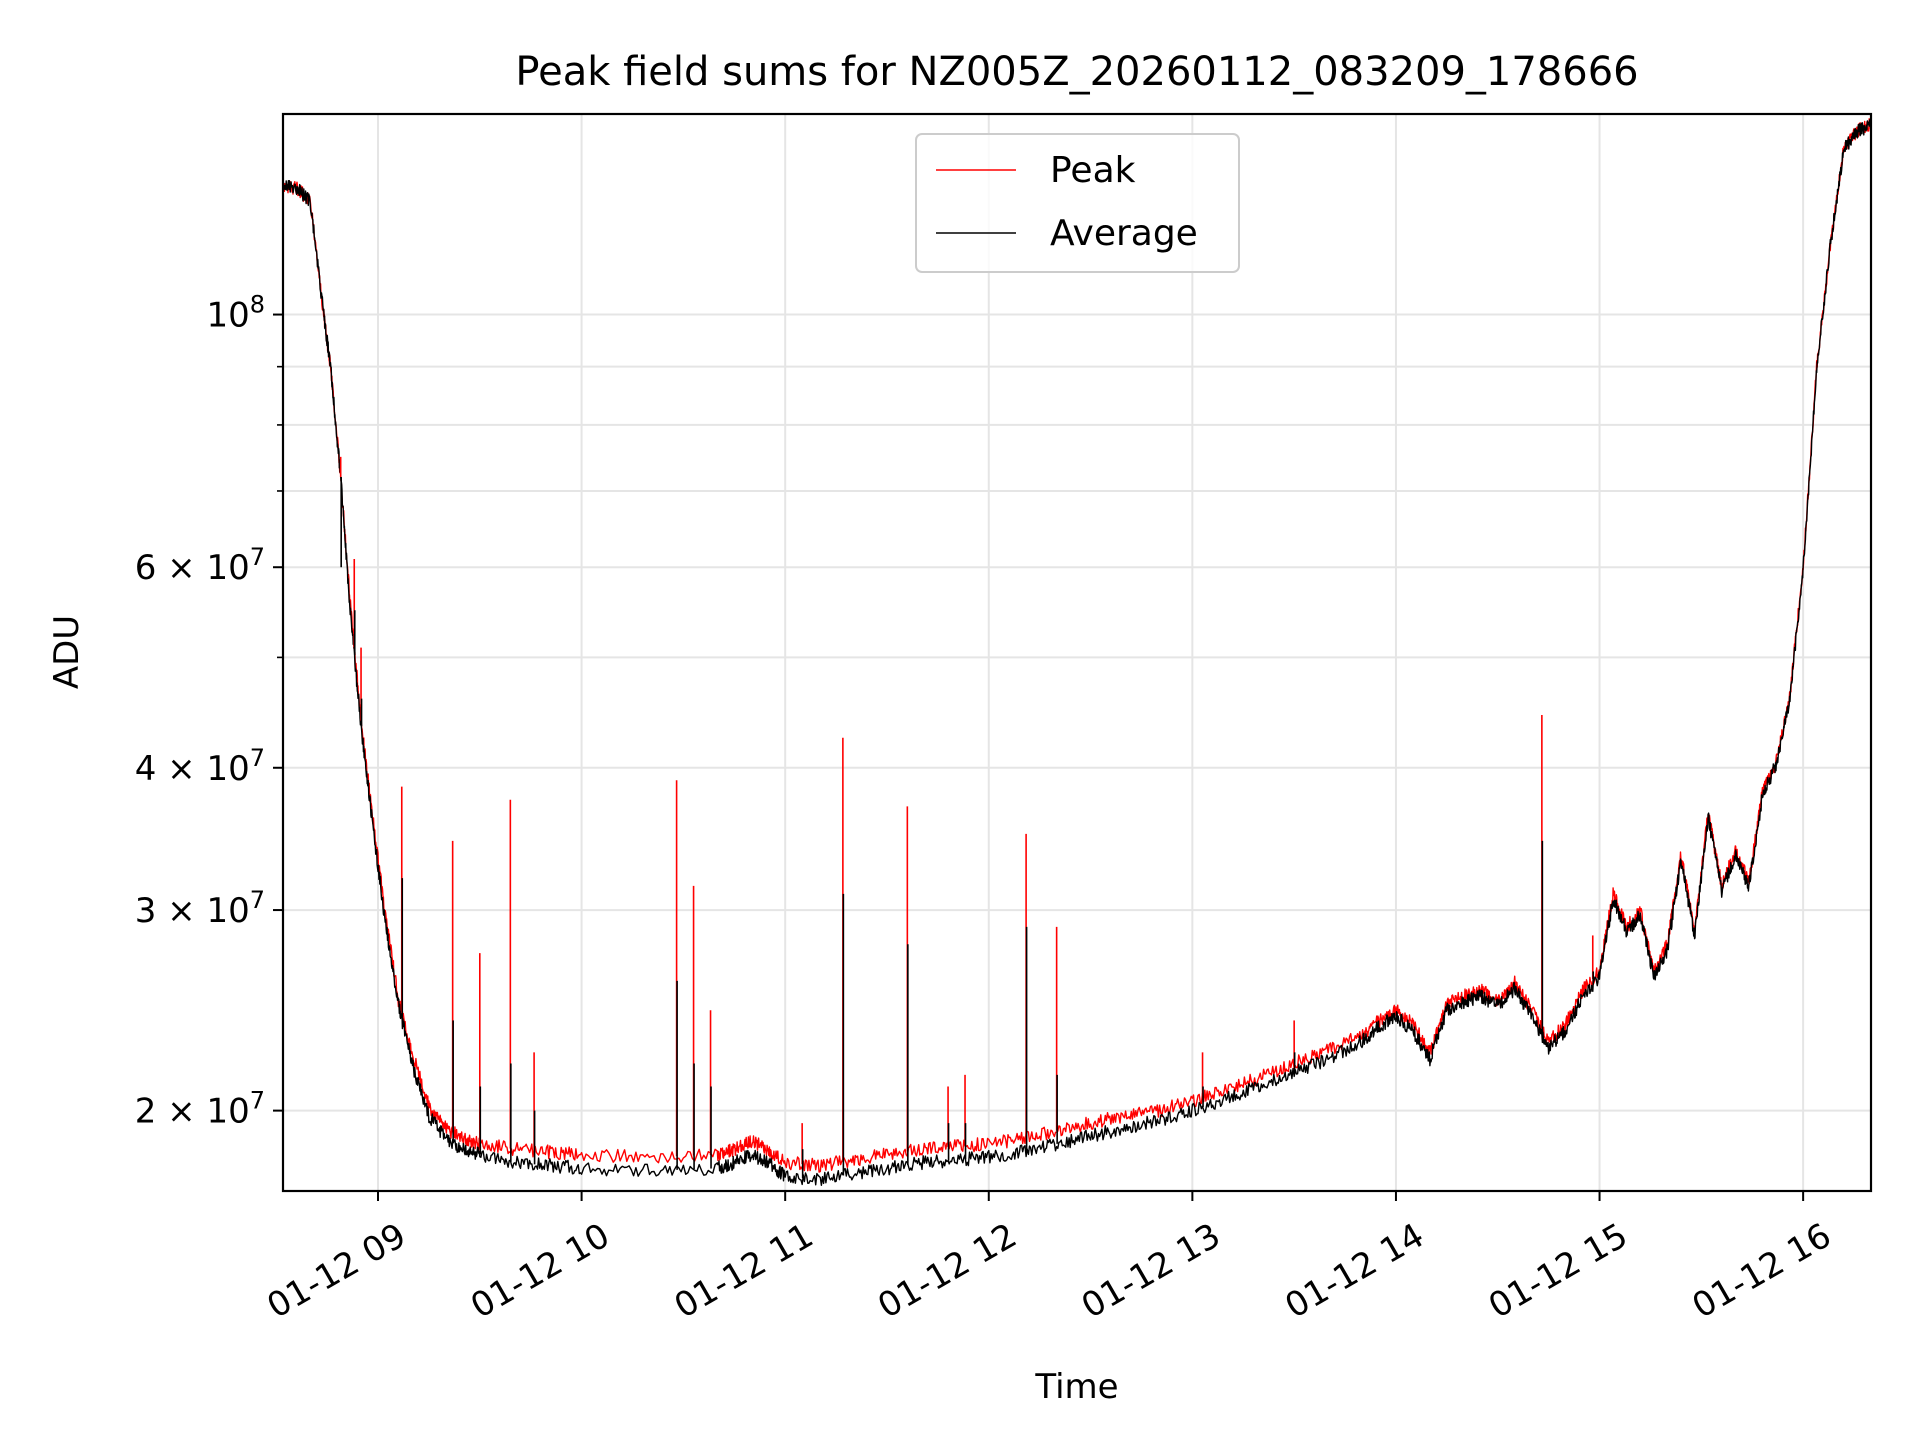 The image size is (1920, 1440). What do you see at coordinates (192, 911) in the screenshot?
I see `y-tick-mantissa: 3 × 10` at bounding box center [192, 911].